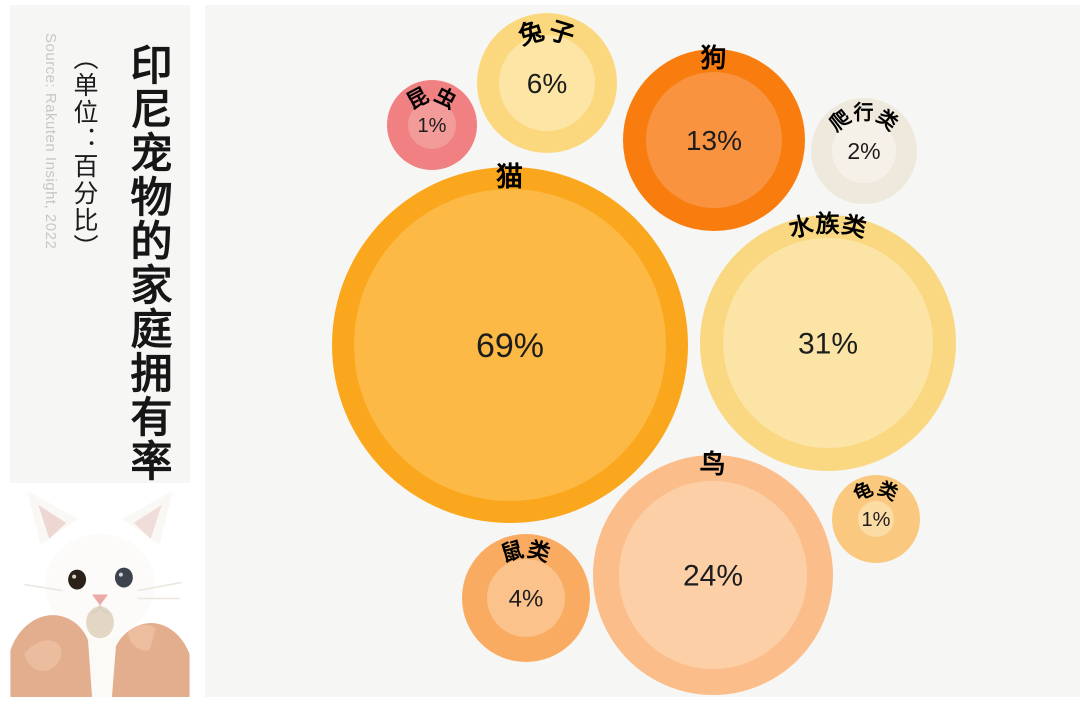  I want to click on bubble-rodent: 鼠类4%, so click(526, 598).